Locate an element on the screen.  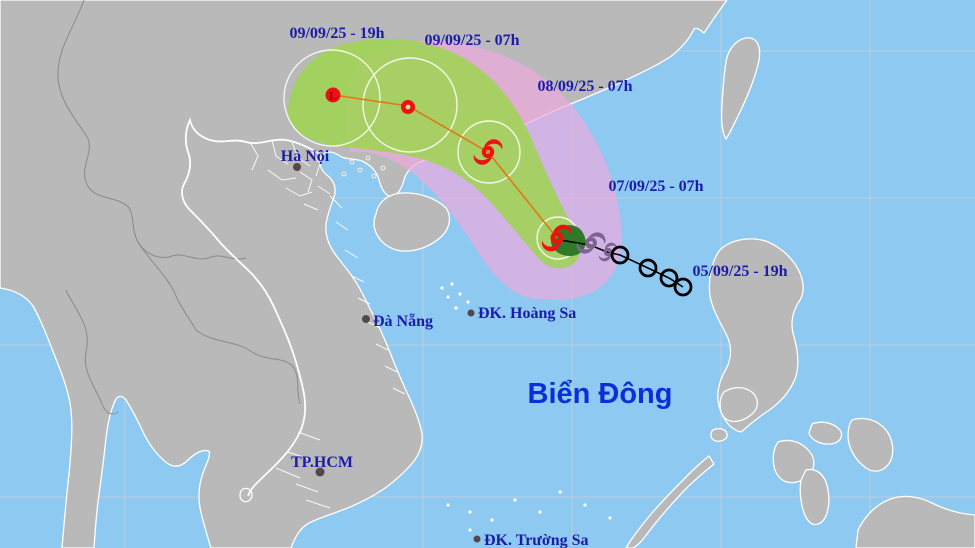
label-forecast-0909-07h: 09/09/25 - 07h is located at coordinates (471, 40).